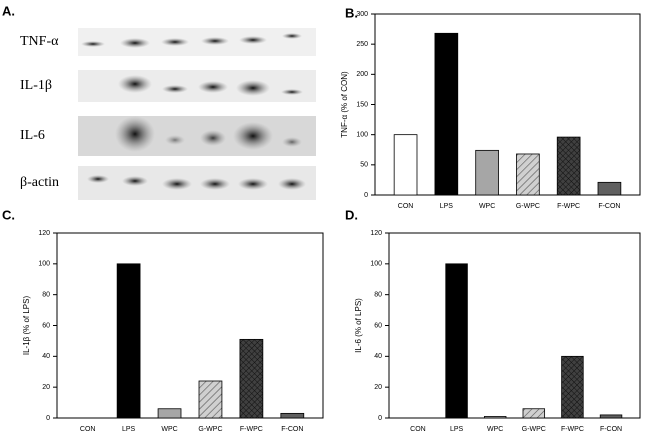 Image resolution: width=647 pixels, height=447 pixels. What do you see at coordinates (362, 14) in the screenshot?
I see `y-tick-label: 300` at bounding box center [362, 14].